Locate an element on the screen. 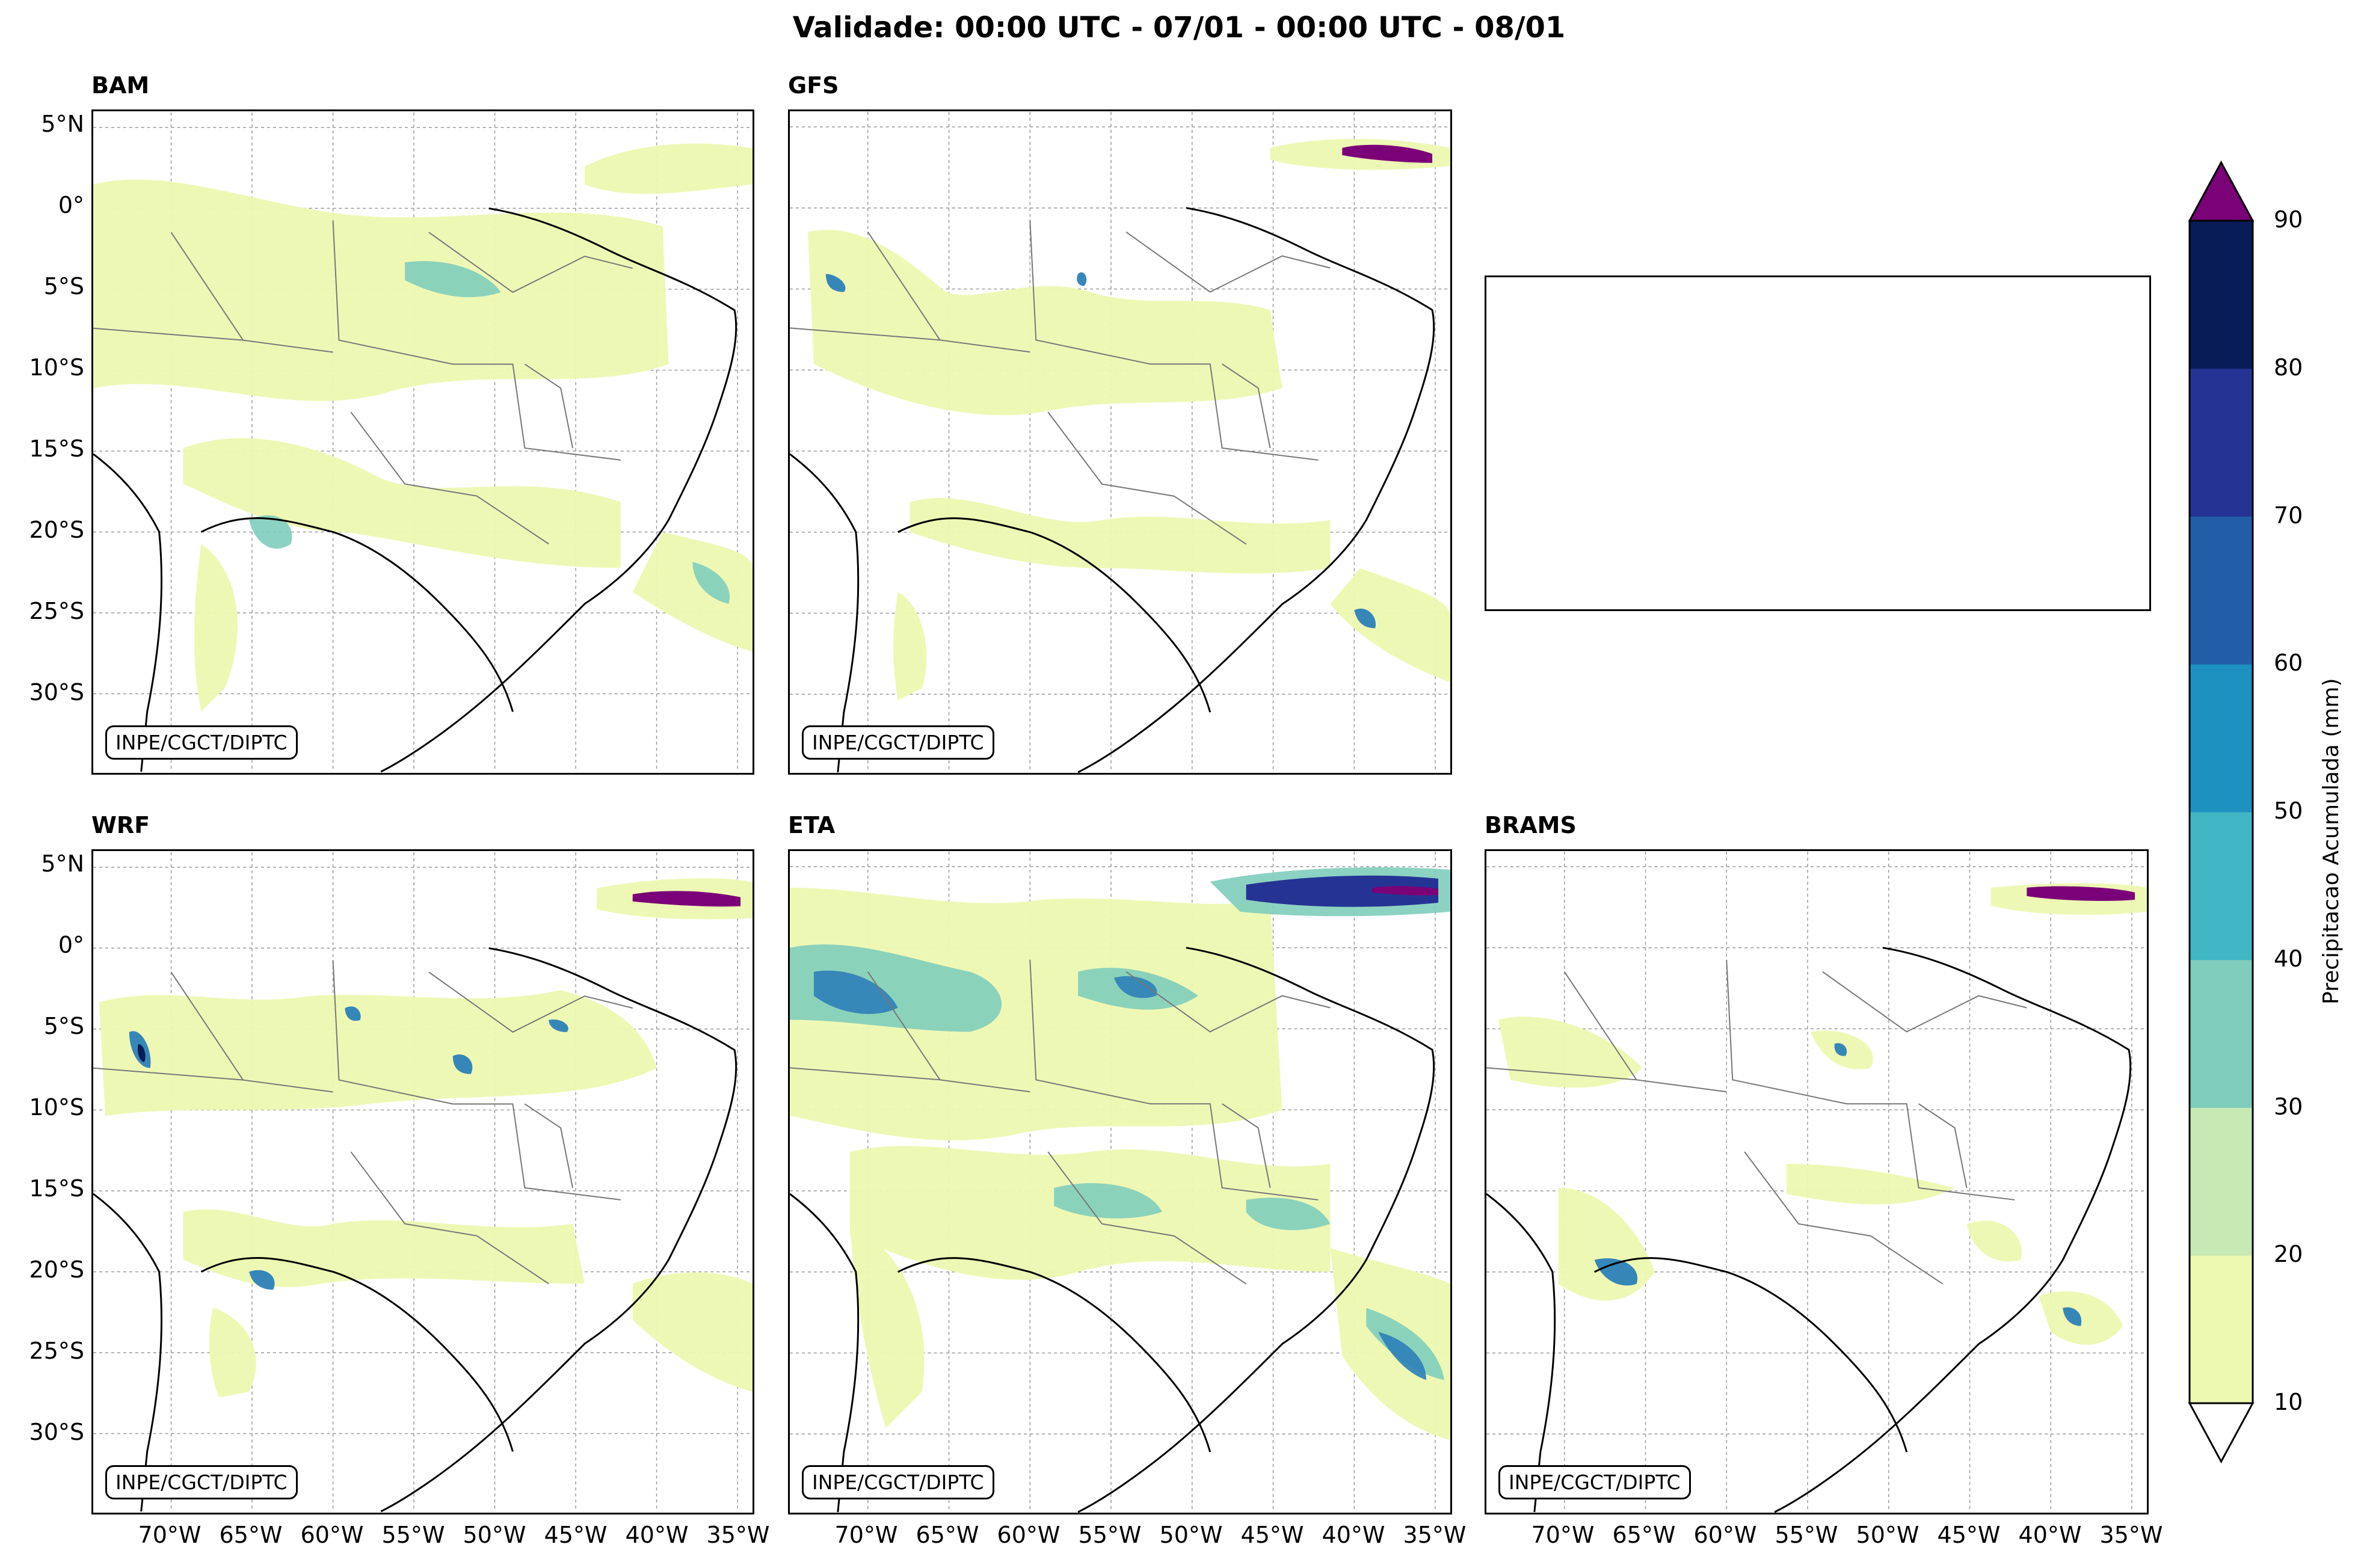 This screenshot has height=1568, width=2358. empty-panel is located at coordinates (1818, 443).